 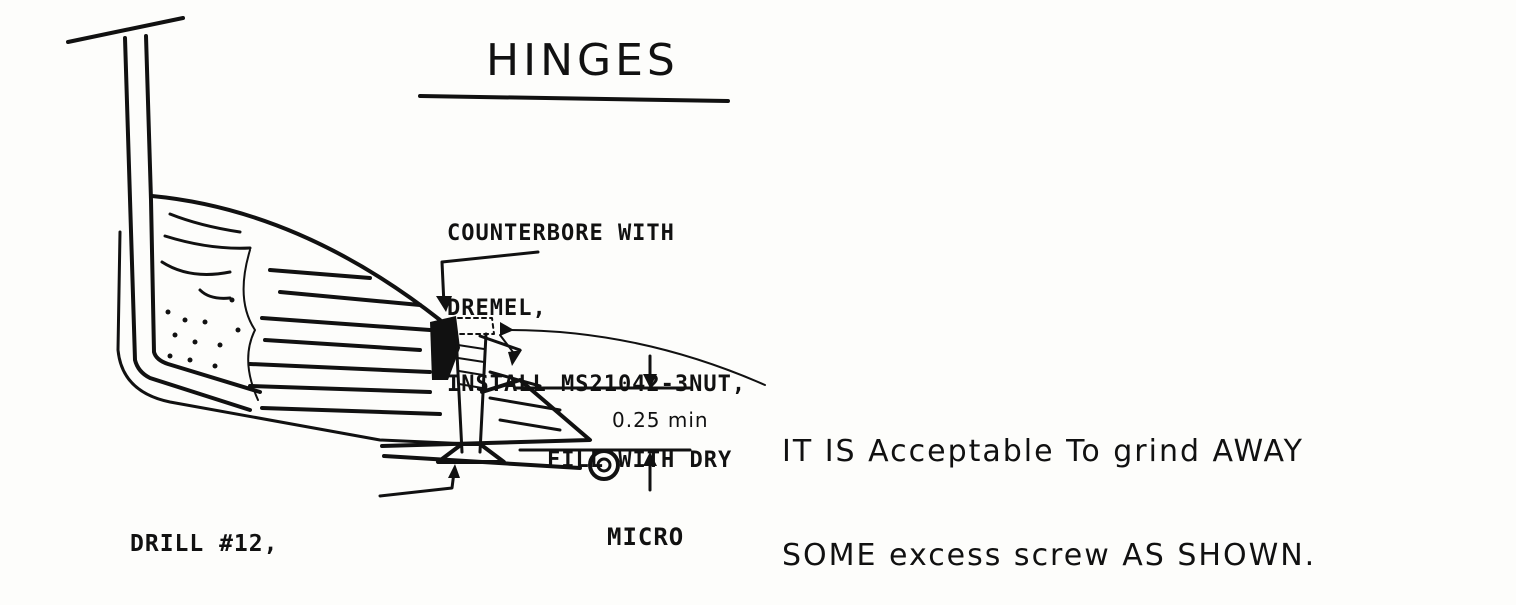 I want to click on post-outer-edge, so click(x=187, y=224).